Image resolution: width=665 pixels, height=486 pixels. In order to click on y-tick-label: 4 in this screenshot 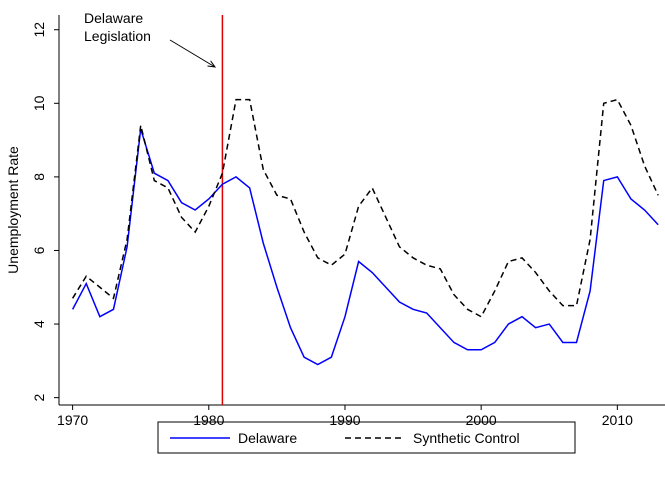, I will do `click(39, 324)`.